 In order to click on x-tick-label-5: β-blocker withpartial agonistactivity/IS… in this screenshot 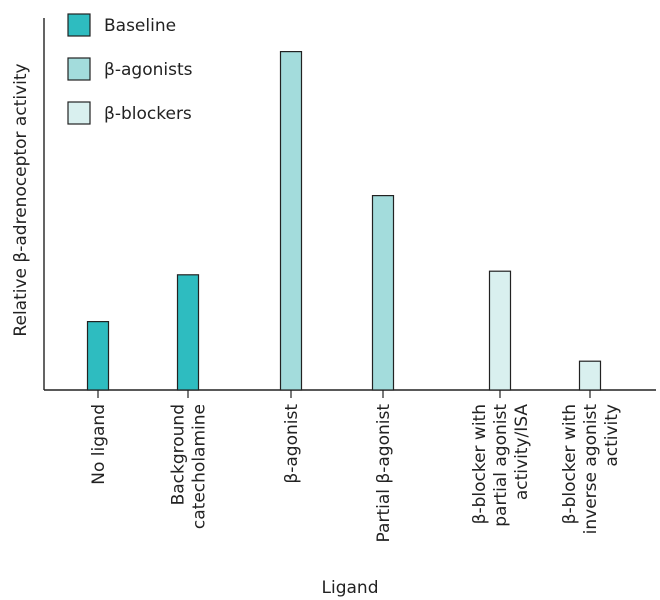, I will do `click(501, 465)`.